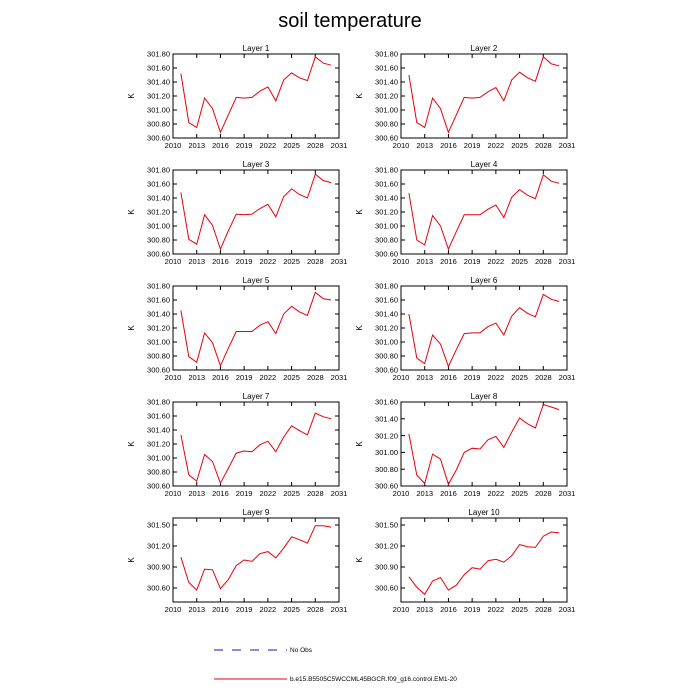  What do you see at coordinates (220, 493) in the screenshot?
I see `layer-7-xtick-label: 2016` at bounding box center [220, 493].